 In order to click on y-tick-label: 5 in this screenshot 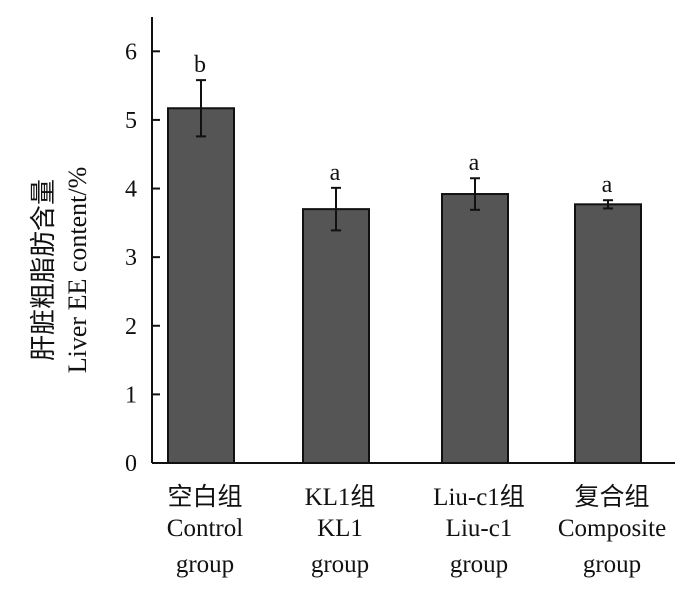, I will do `click(131, 121)`.